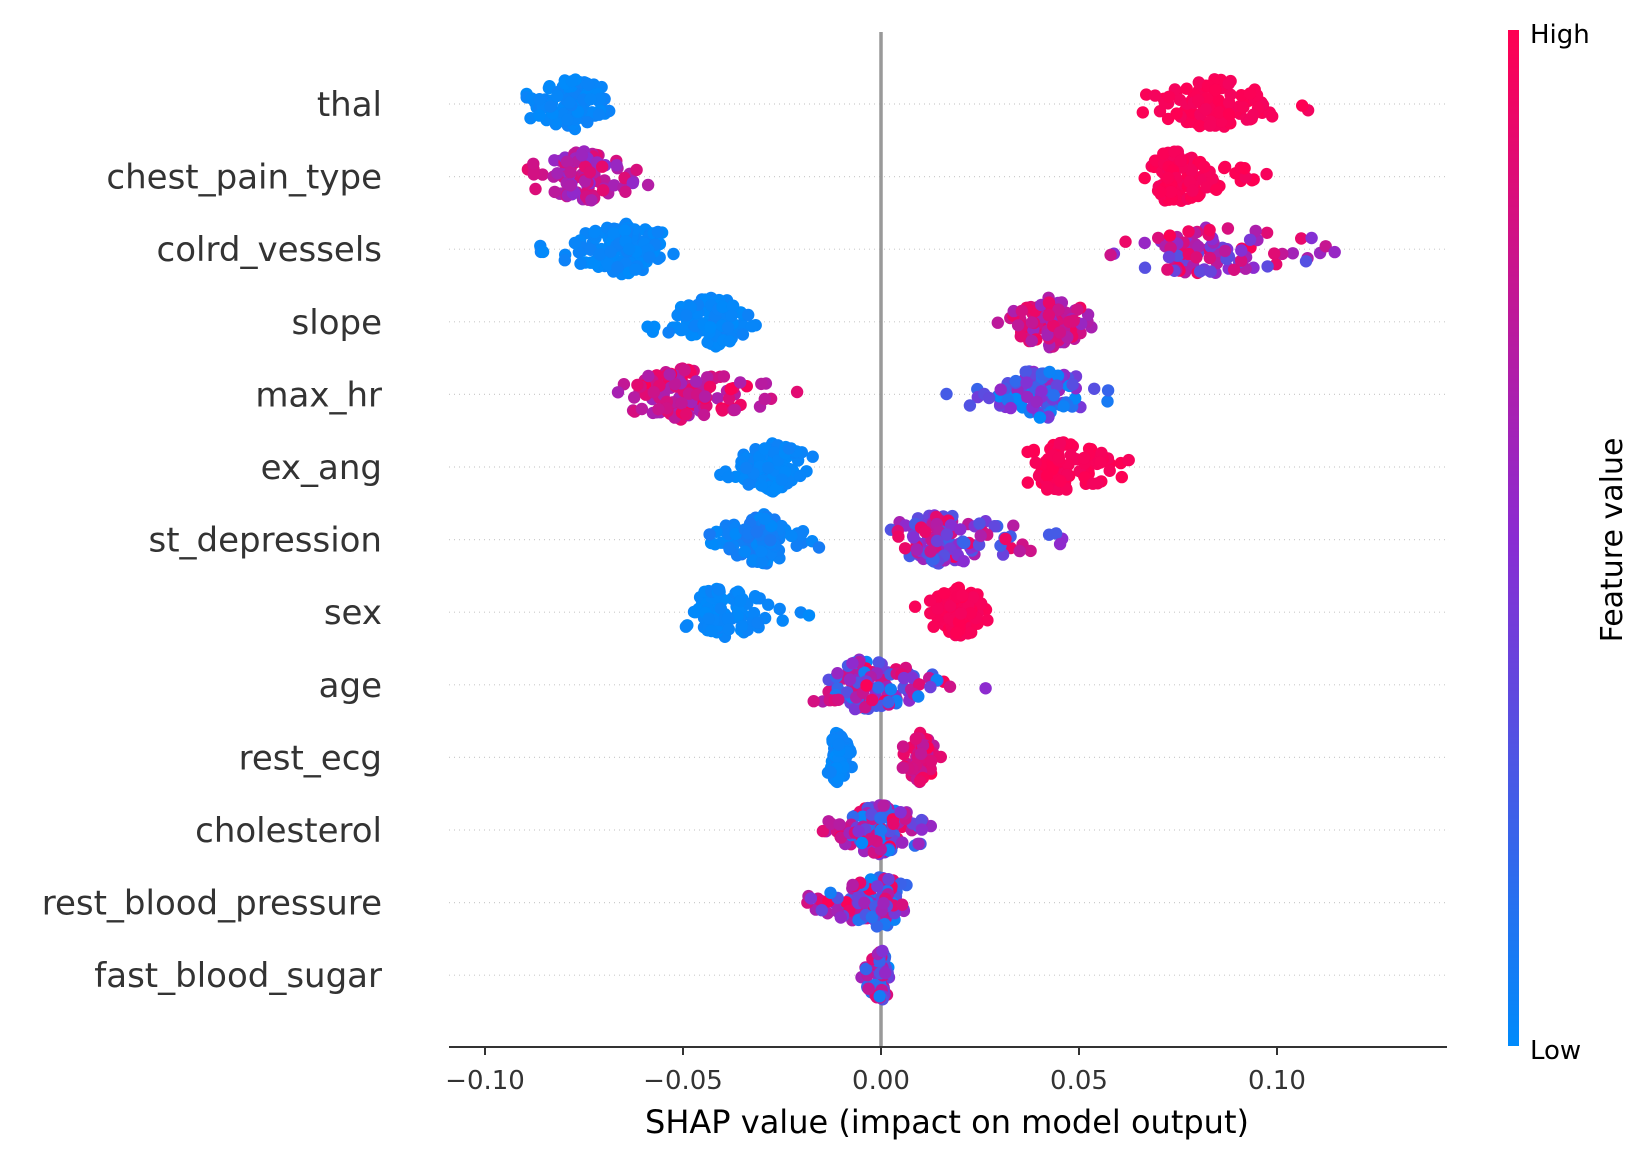 The height and width of the screenshot is (1156, 1645). Describe the element at coordinates (1513, 538) in the screenshot. I see `colorbar` at that location.